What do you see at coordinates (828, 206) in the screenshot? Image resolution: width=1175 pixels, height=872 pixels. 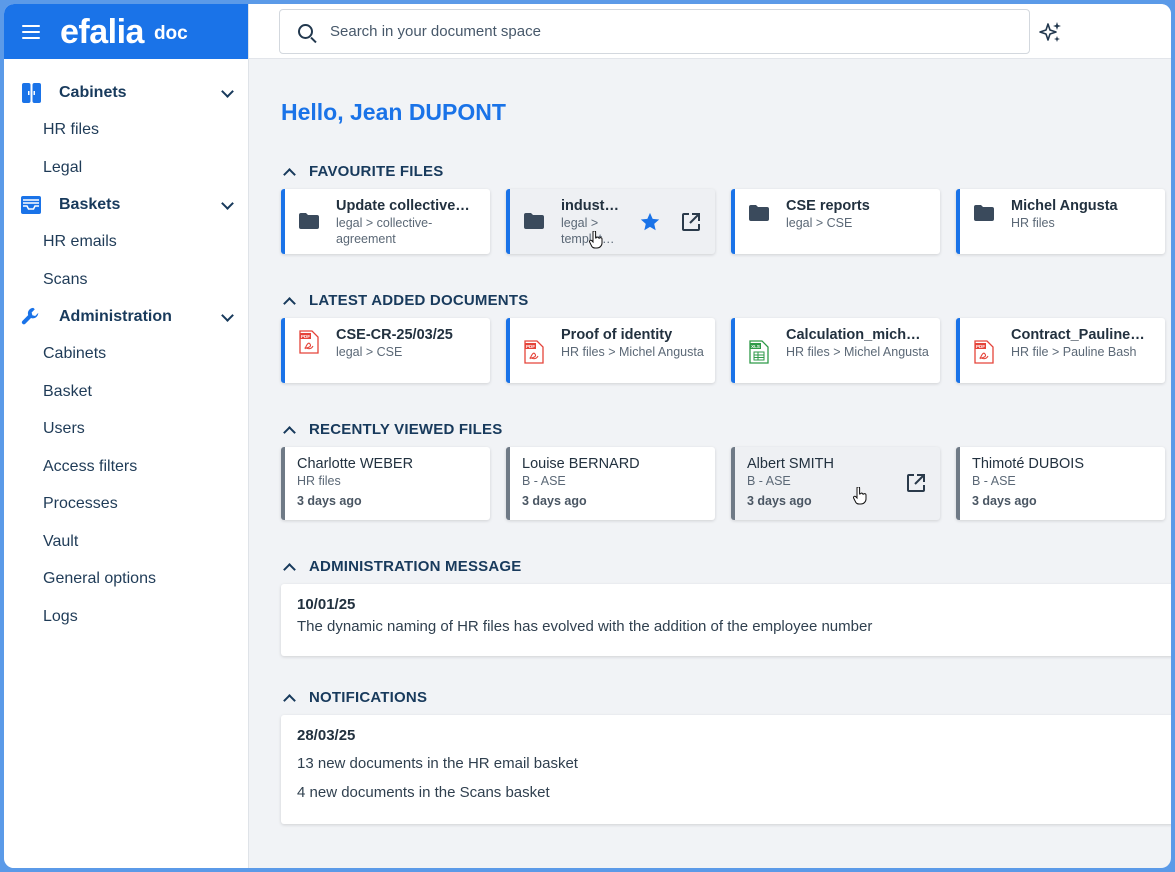 I see `card-title: CSE reports` at bounding box center [828, 206].